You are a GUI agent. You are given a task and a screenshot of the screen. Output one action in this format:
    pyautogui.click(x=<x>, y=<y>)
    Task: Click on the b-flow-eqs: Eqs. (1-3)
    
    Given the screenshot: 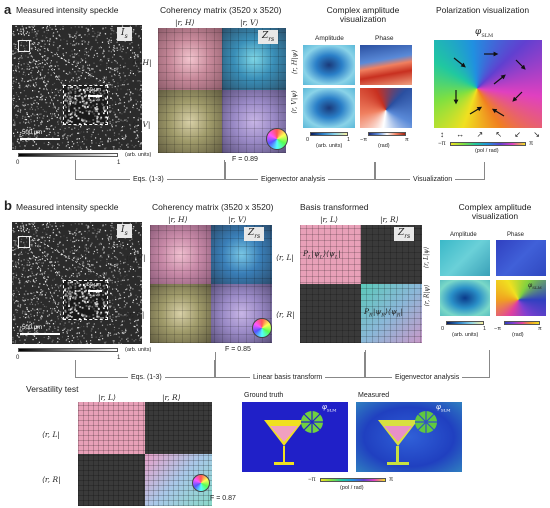 What is the action you would take?
    pyautogui.click(x=146, y=377)
    